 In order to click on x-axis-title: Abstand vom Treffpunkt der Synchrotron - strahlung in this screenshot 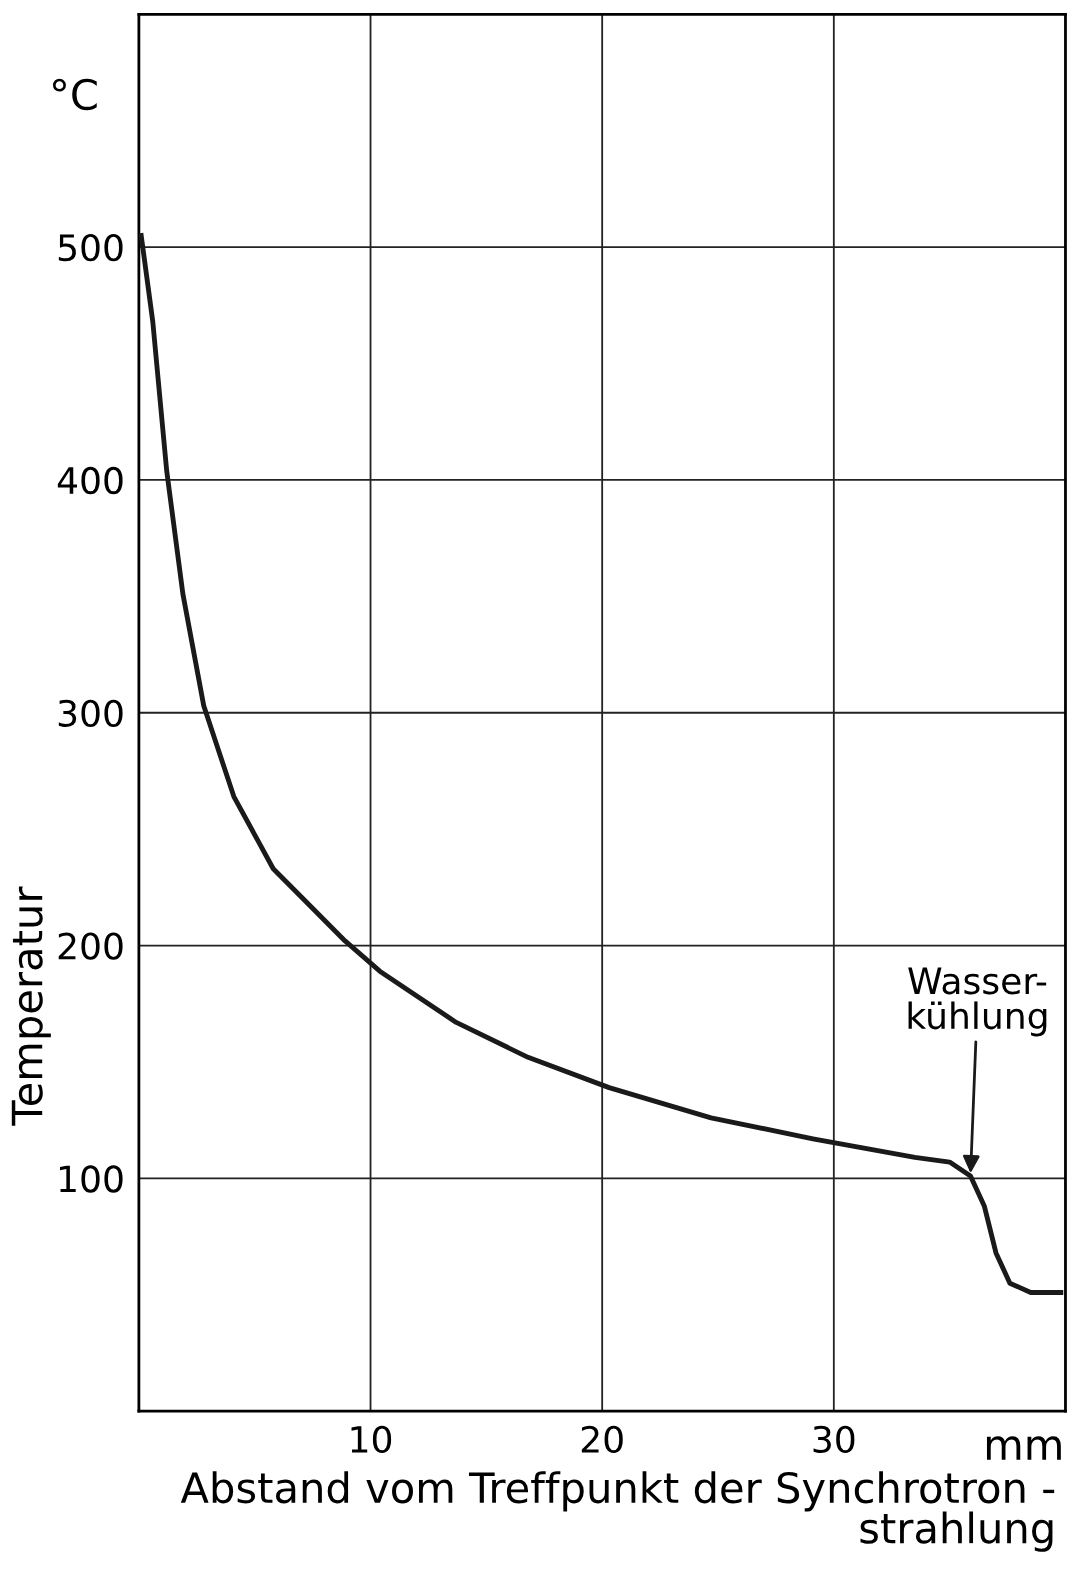, I will do `click(617, 1511)`.